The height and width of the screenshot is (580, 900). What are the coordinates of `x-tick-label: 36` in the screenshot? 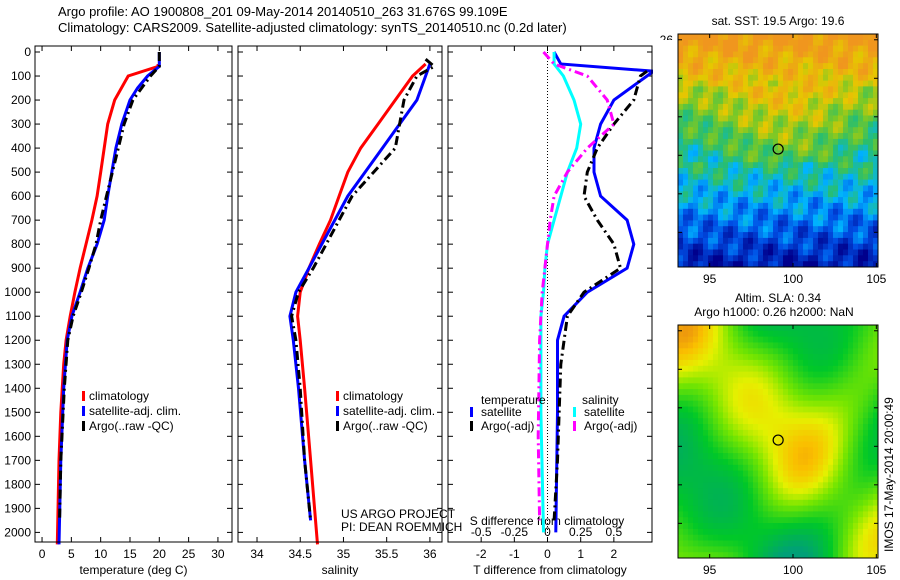 It's located at (430, 554).